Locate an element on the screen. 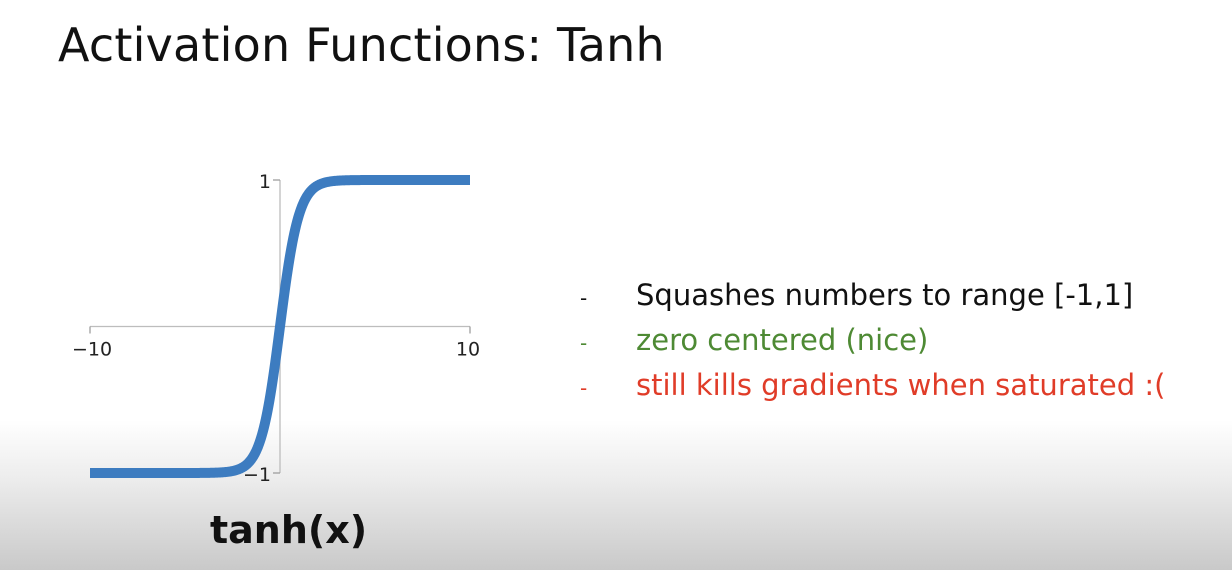  x-tick-label-max: 10 is located at coordinates (468, 350).